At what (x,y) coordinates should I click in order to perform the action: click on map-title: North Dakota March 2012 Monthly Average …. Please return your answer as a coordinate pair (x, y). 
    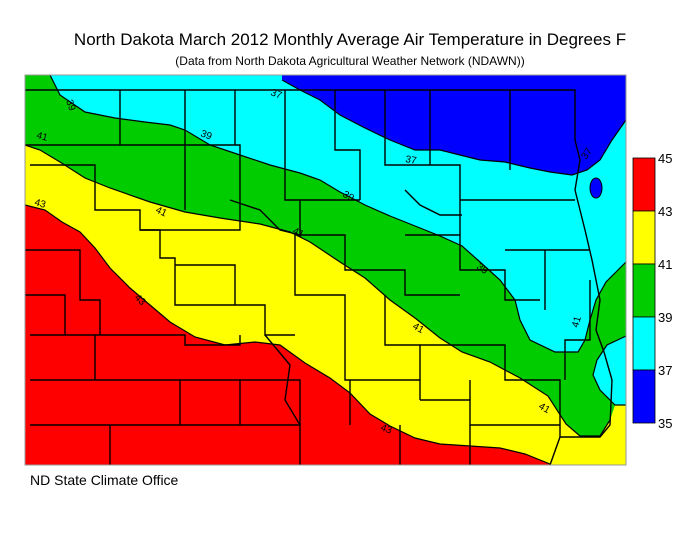
    Looking at the image, I should click on (350, 39).